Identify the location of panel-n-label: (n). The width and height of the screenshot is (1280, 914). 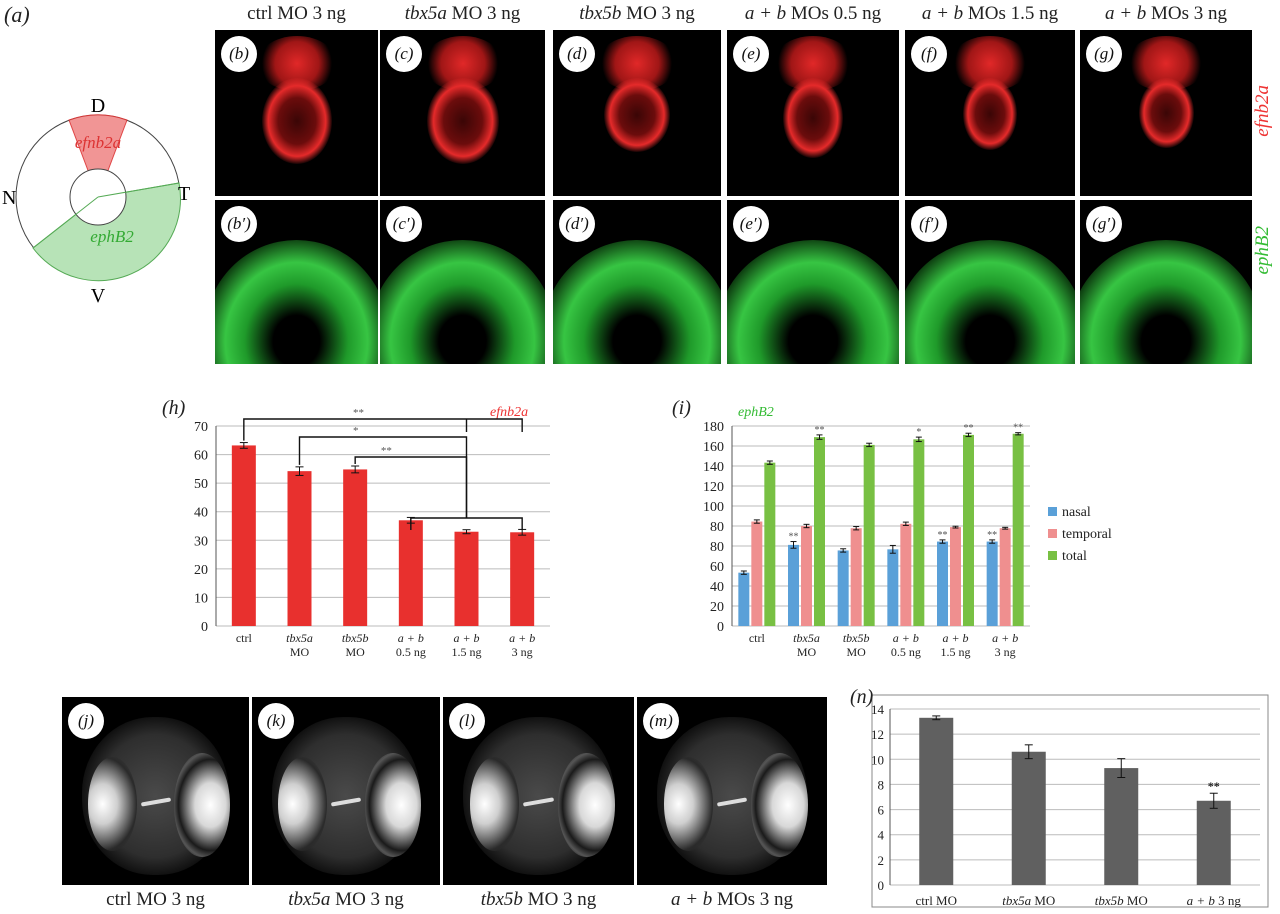
(862, 697).